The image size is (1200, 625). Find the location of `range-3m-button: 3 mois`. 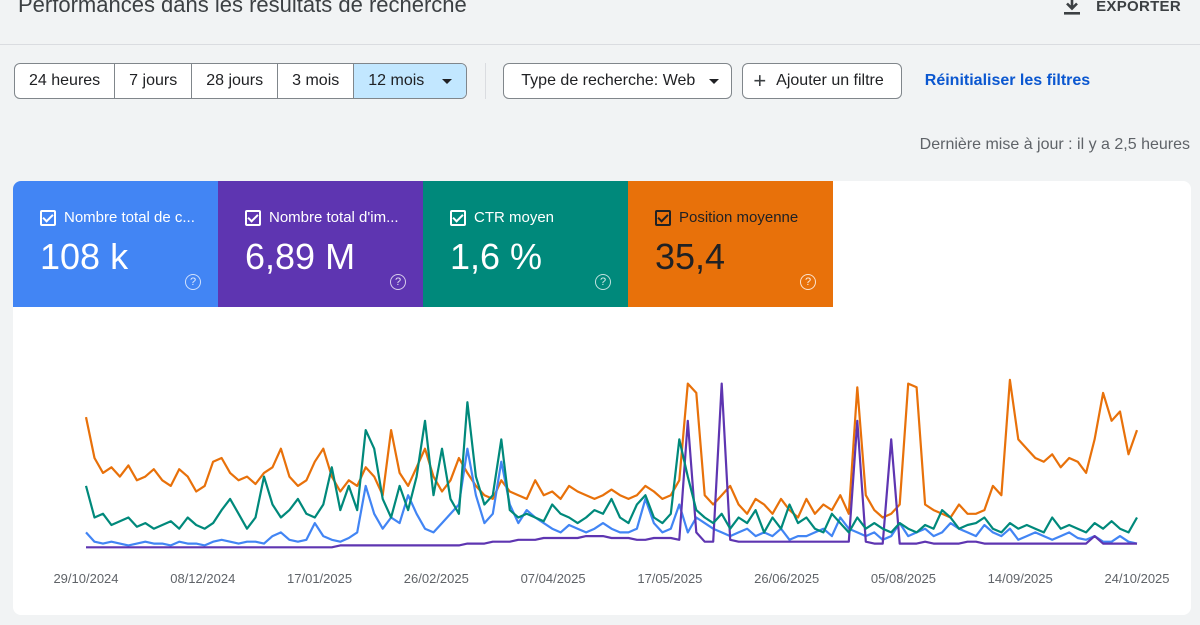

range-3m-button: 3 mois is located at coordinates (316, 81).